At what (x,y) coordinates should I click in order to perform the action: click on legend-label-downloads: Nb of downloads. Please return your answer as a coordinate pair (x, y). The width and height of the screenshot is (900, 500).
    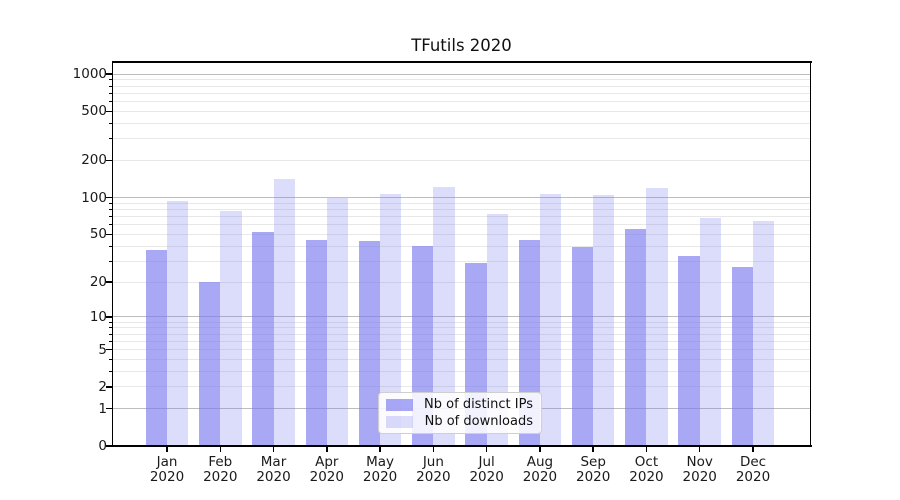
    Looking at the image, I should click on (478, 421).